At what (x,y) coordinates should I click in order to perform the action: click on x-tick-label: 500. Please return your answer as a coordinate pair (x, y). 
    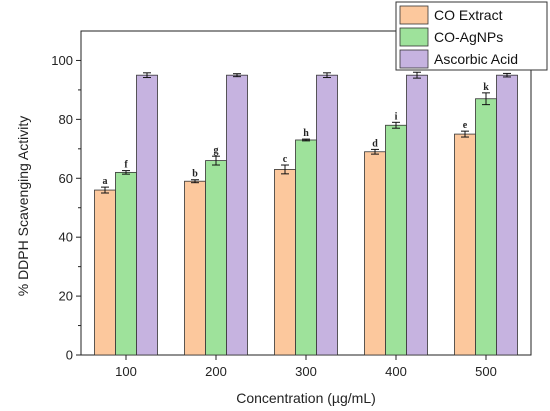
    Looking at the image, I should click on (486, 371).